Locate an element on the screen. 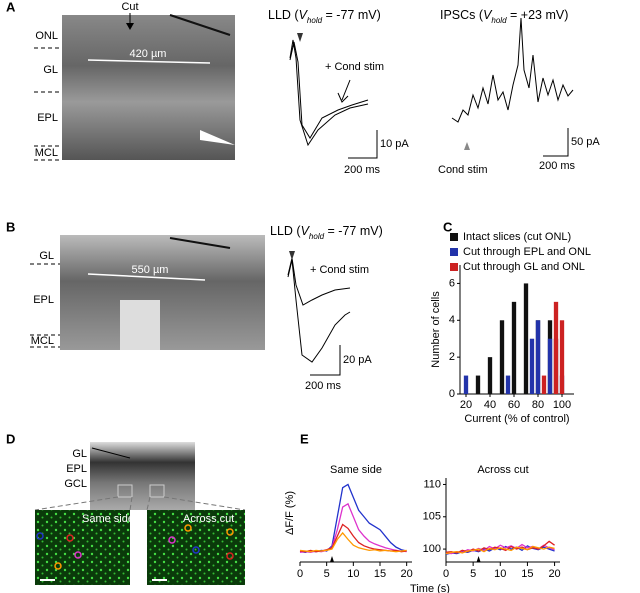 This screenshot has height=593, width=640. arrowhead is located at coordinates (130, 26).